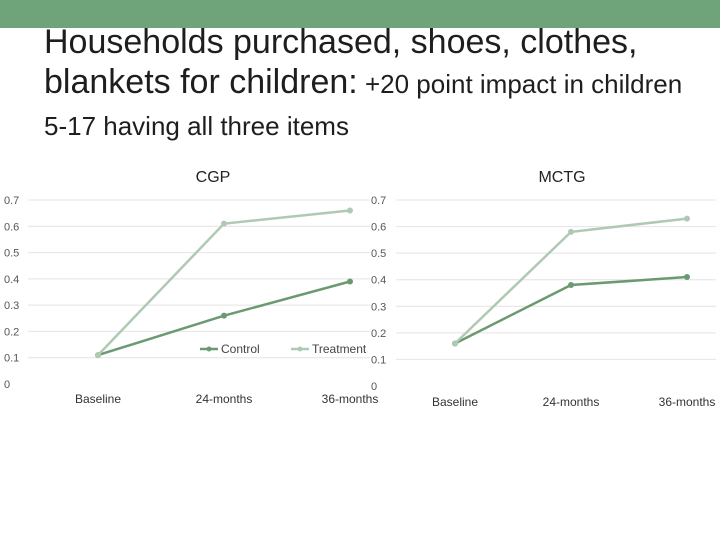  What do you see at coordinates (378, 228) in the screenshot?
I see `chart-2-y-tick-label: 0.6` at bounding box center [378, 228].